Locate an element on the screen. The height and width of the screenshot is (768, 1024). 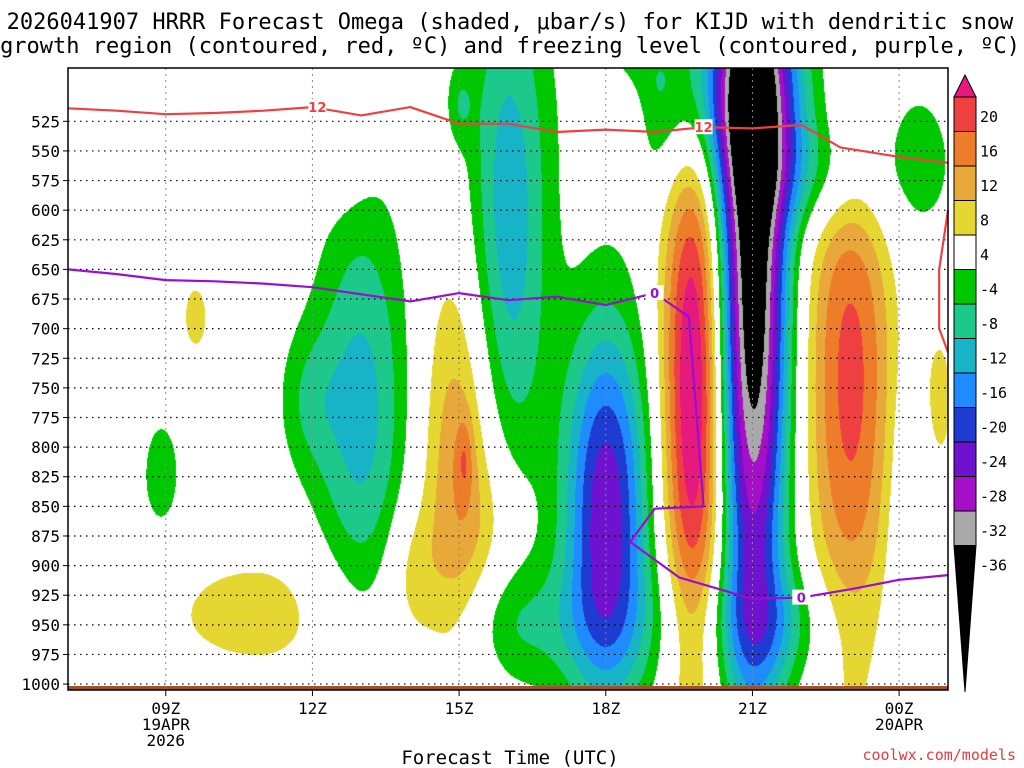
x-tick-label: 00Z is located at coordinates (899, 708).